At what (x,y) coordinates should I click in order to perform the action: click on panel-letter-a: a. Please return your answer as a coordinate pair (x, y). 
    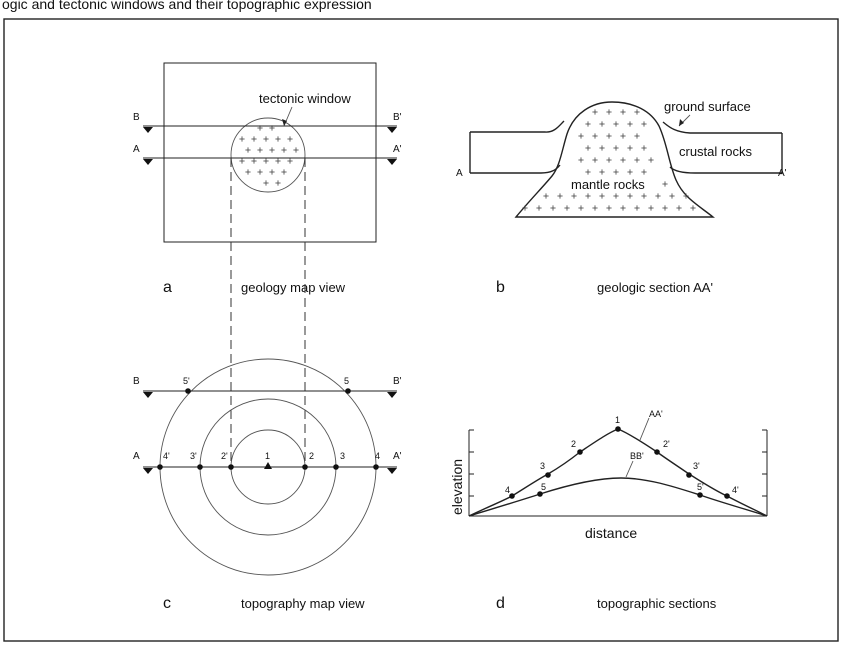
    Looking at the image, I should click on (167, 287).